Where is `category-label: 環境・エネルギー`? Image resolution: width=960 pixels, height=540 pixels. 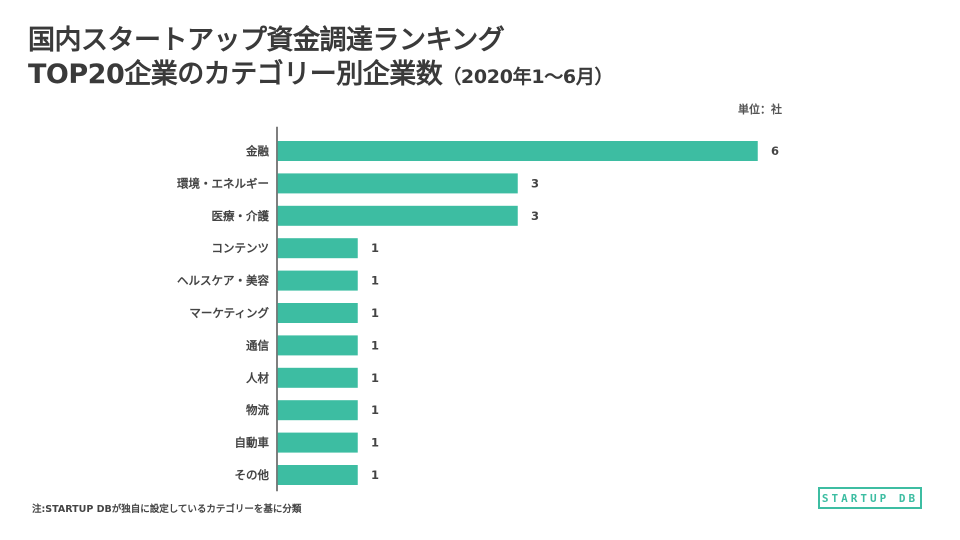
category-label: 環境・エネルギー is located at coordinates (223, 183).